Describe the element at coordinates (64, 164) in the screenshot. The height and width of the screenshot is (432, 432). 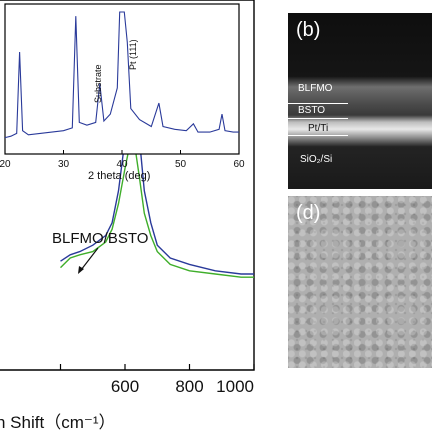
I see `inset-x-tick-label: 30` at that location.